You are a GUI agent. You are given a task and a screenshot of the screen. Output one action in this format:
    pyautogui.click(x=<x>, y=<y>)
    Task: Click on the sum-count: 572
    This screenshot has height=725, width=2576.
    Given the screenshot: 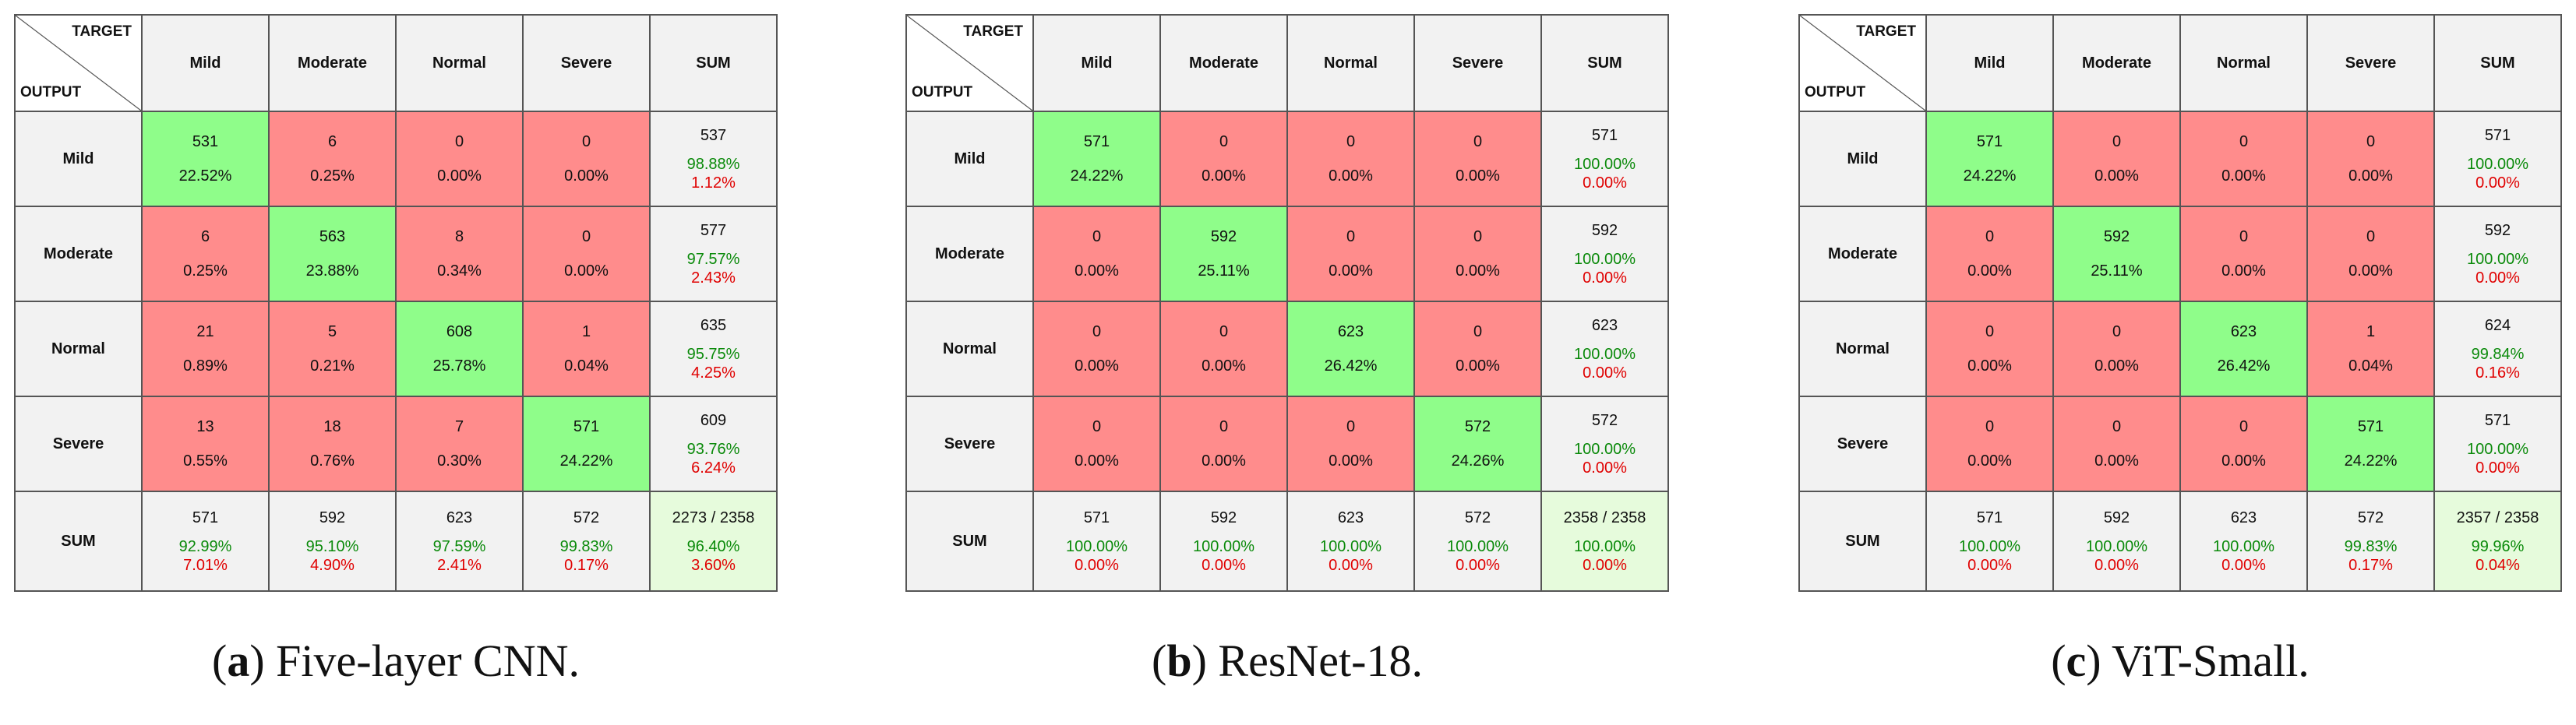 What is the action you would take?
    pyautogui.click(x=2370, y=517)
    